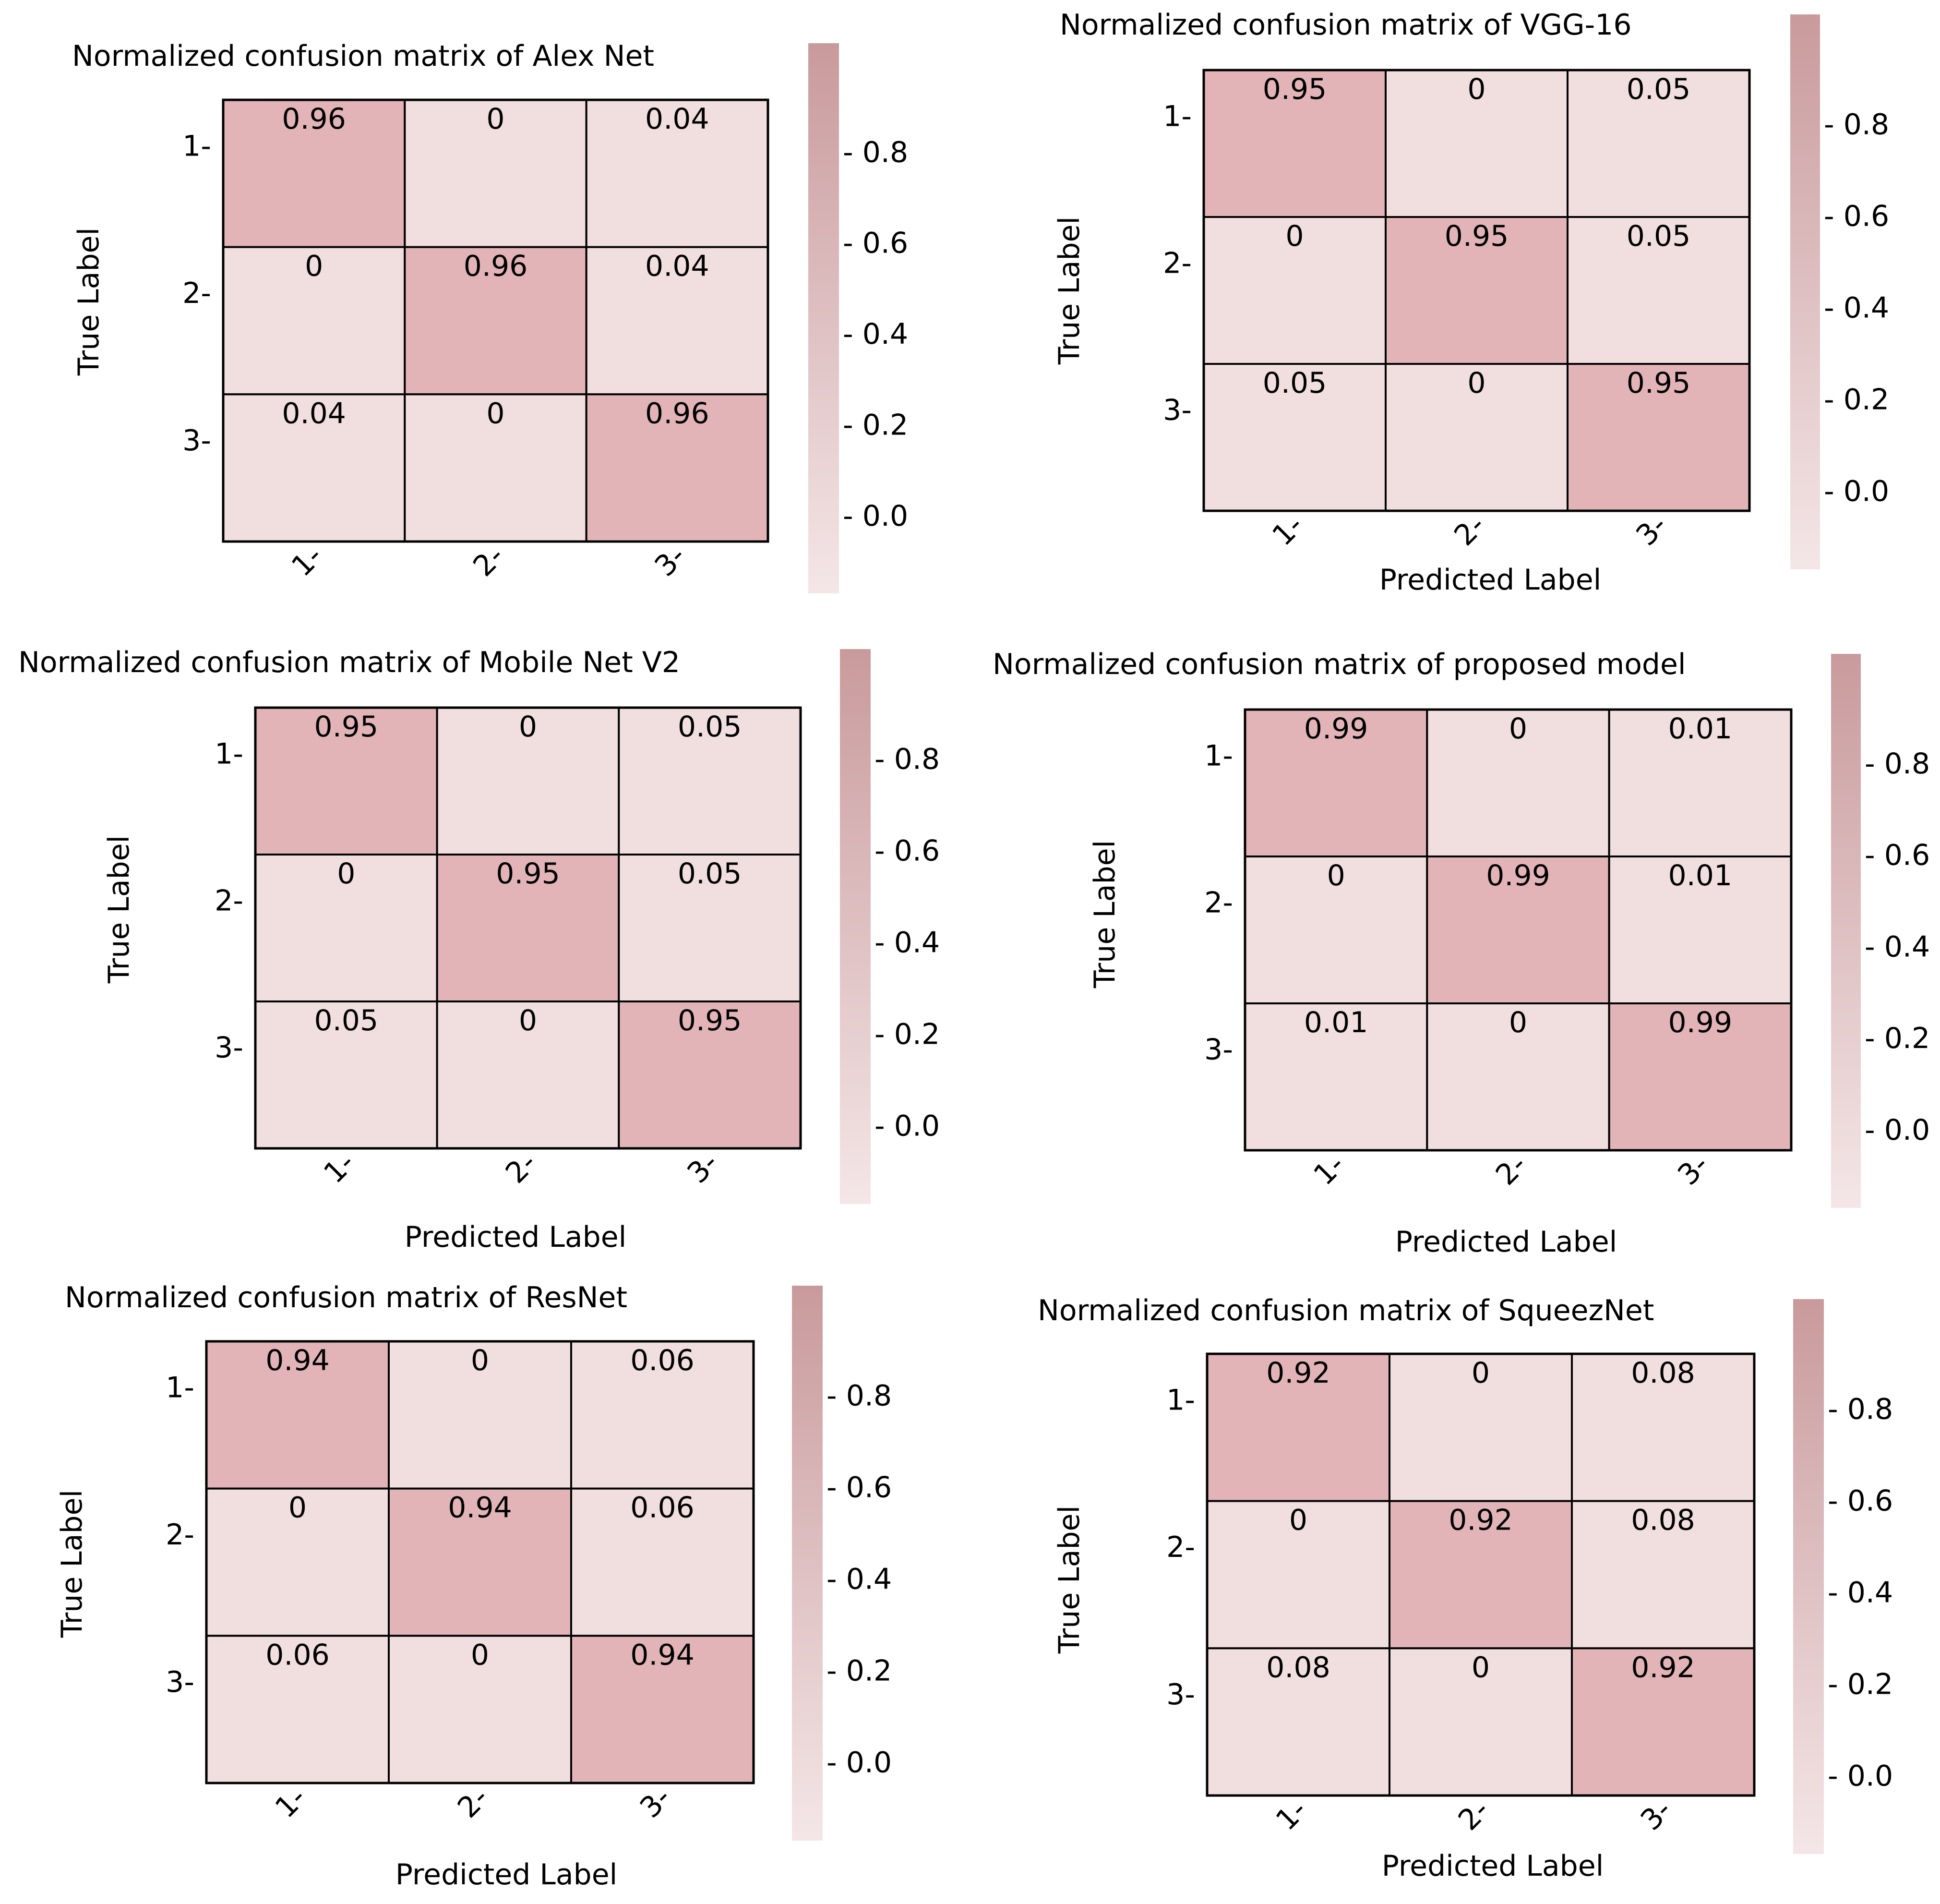  What do you see at coordinates (346, 1298) in the screenshot?
I see `chart-title: Normalized confusion matrix of ResNet` at bounding box center [346, 1298].